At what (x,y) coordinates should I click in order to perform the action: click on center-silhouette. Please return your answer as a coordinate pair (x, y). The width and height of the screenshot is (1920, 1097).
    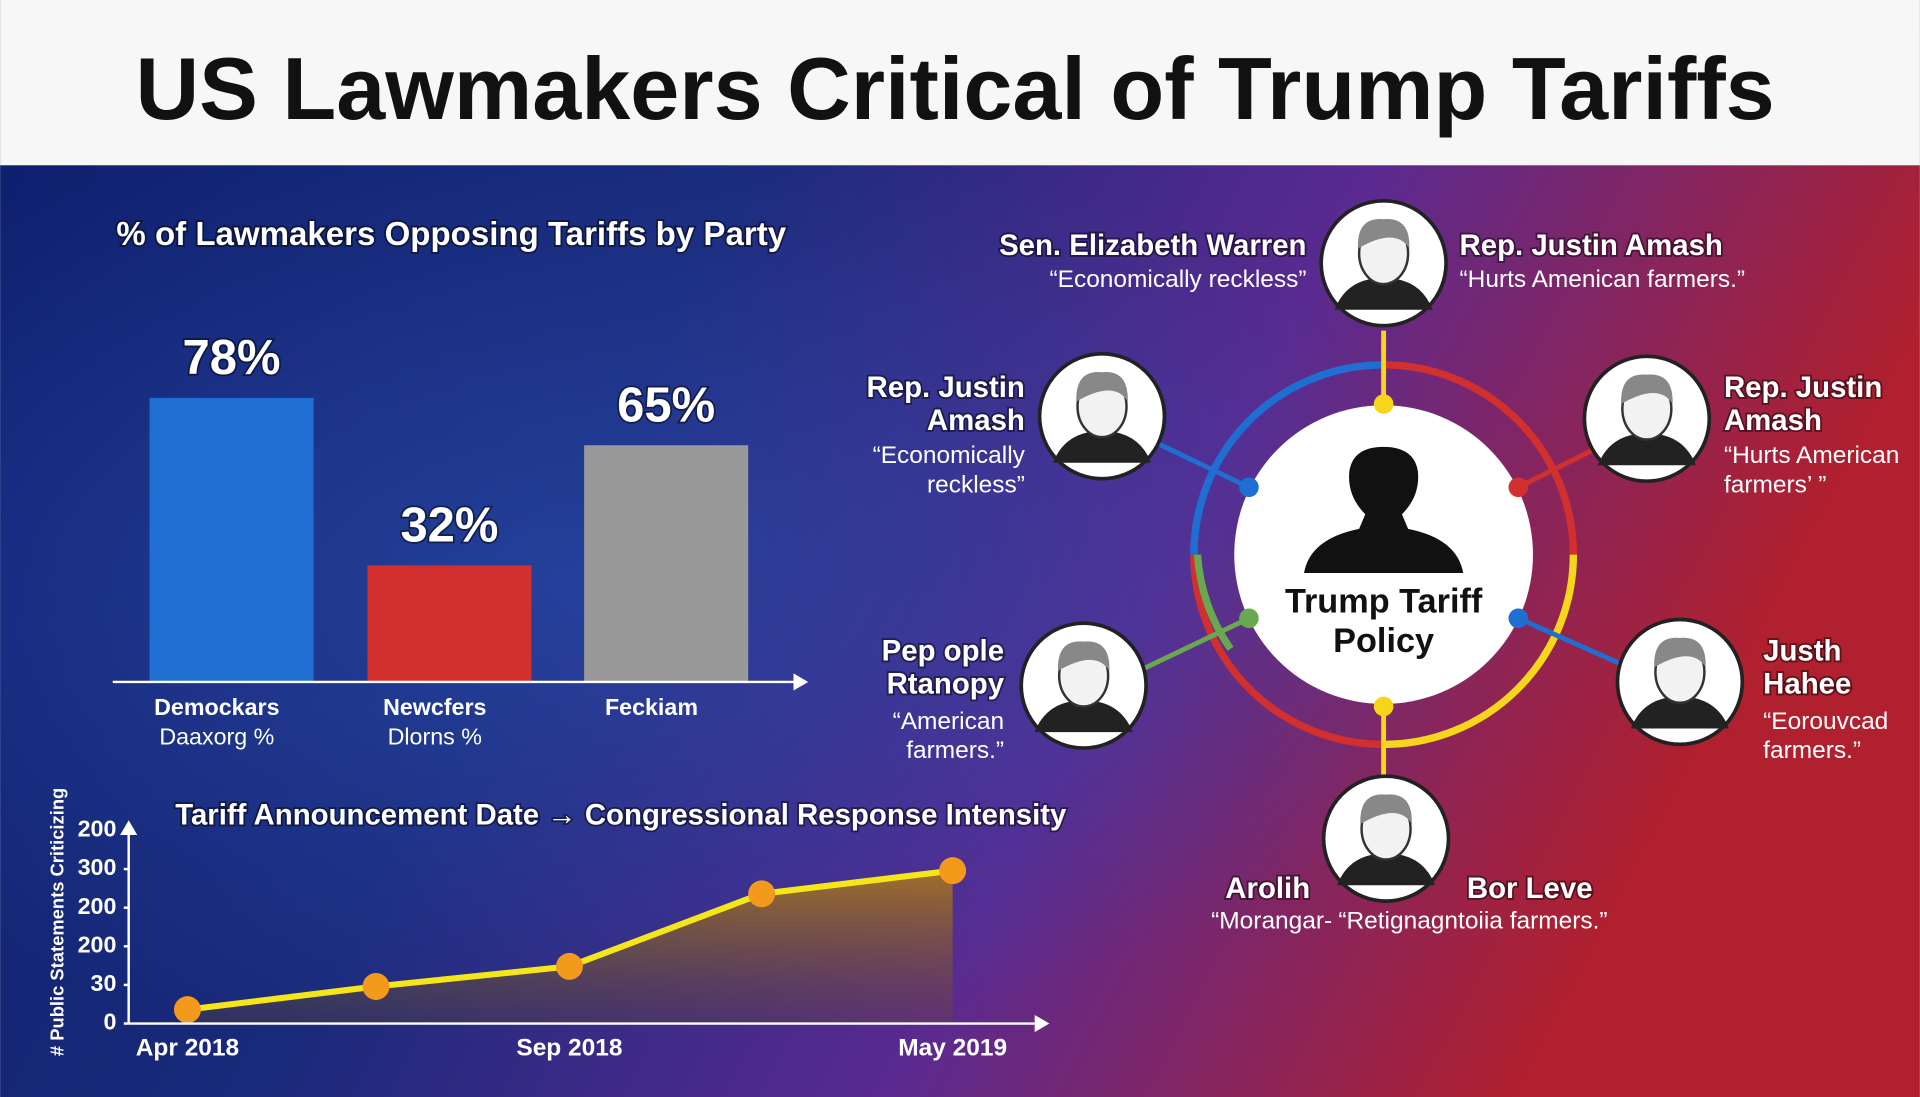
    Looking at the image, I should click on (1384, 509).